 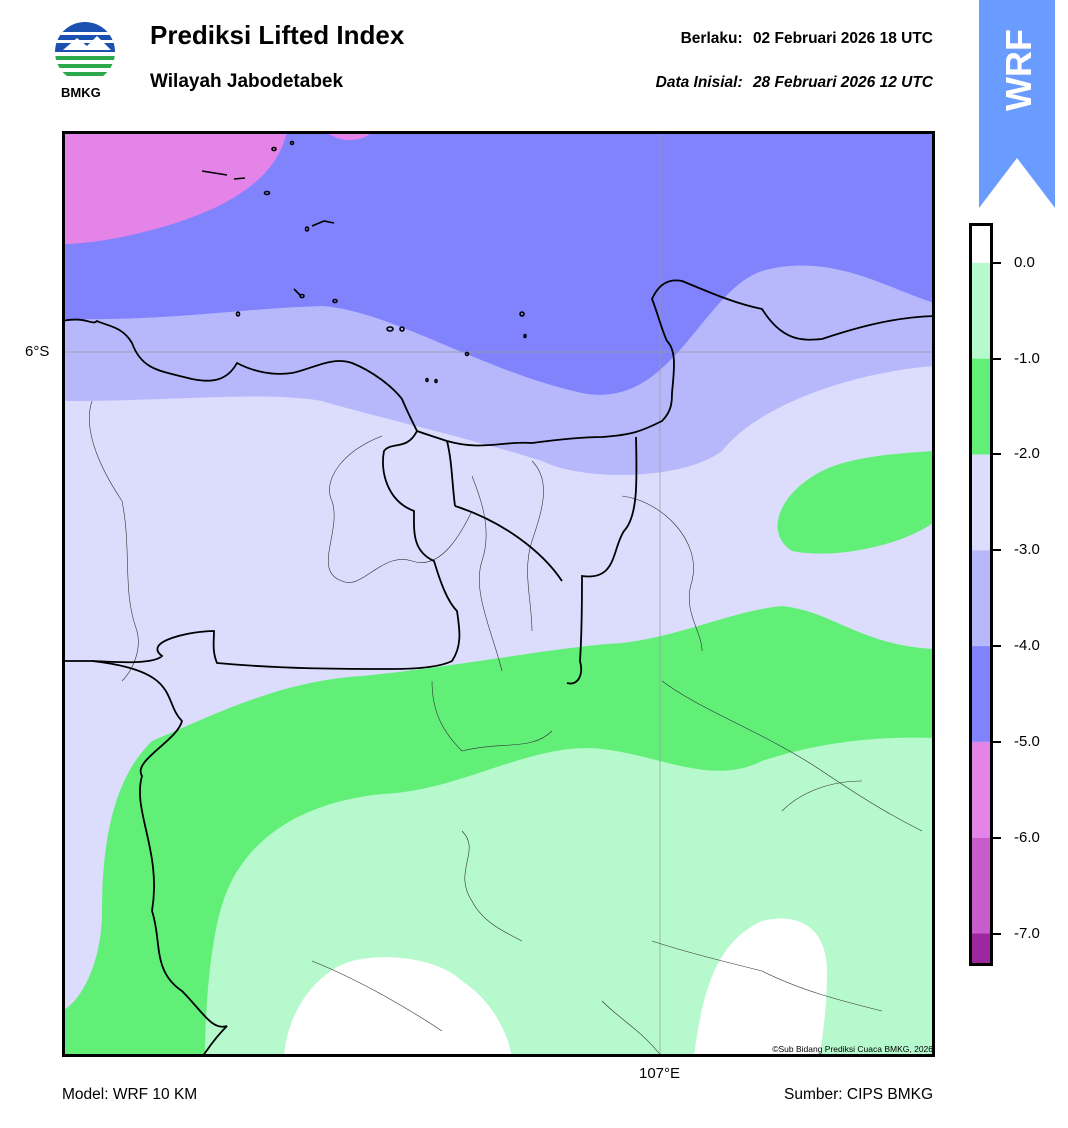 What do you see at coordinates (852, 1049) in the screenshot?
I see `copyright-note: ©Sub Bidang Prediksi Cuaca BMKG, 2026` at bounding box center [852, 1049].